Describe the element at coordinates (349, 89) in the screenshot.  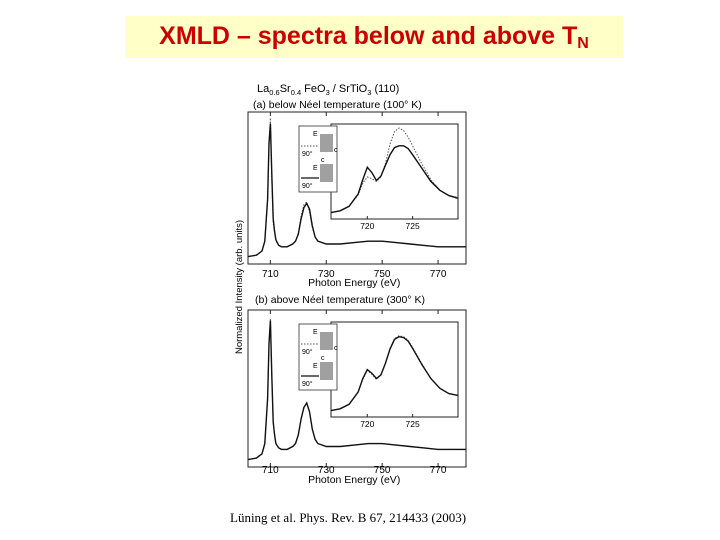
I see `figure-header-part: / SrTiO` at that location.